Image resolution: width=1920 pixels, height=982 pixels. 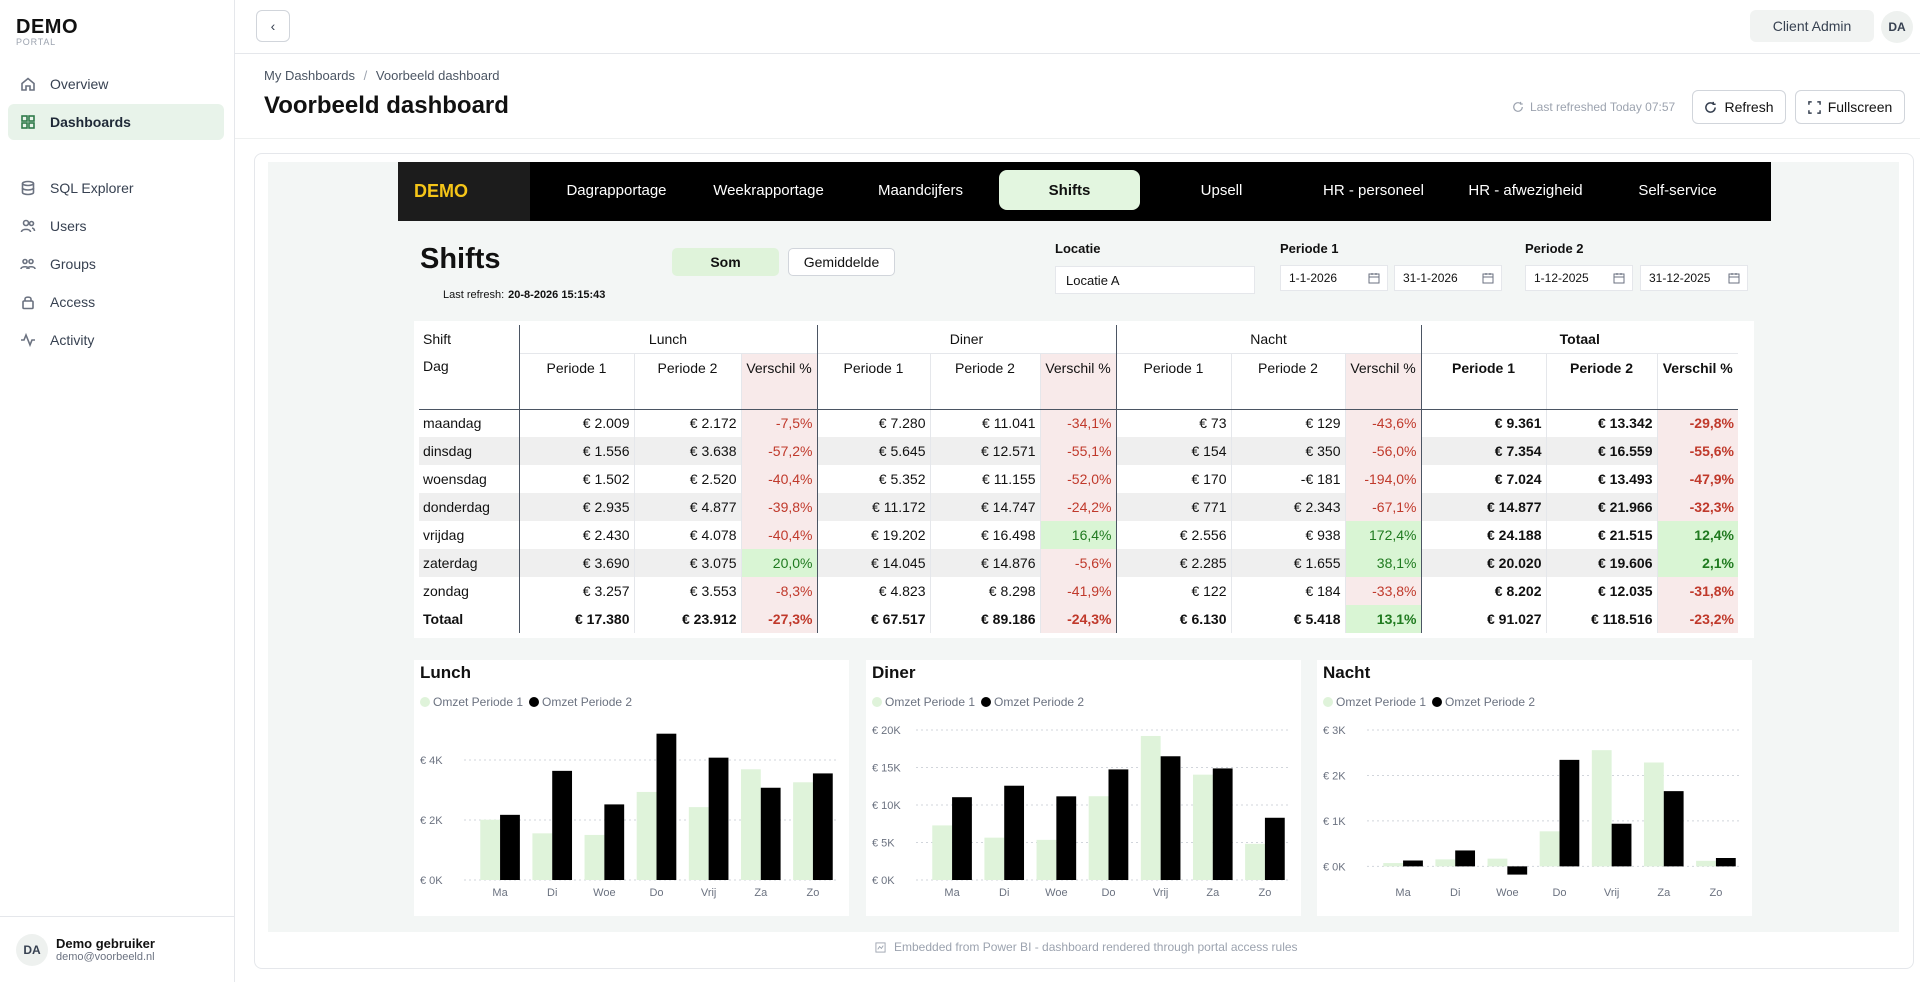 What do you see at coordinates (116, 264) in the screenshot?
I see `sidebar-item-groups: Groups` at bounding box center [116, 264].